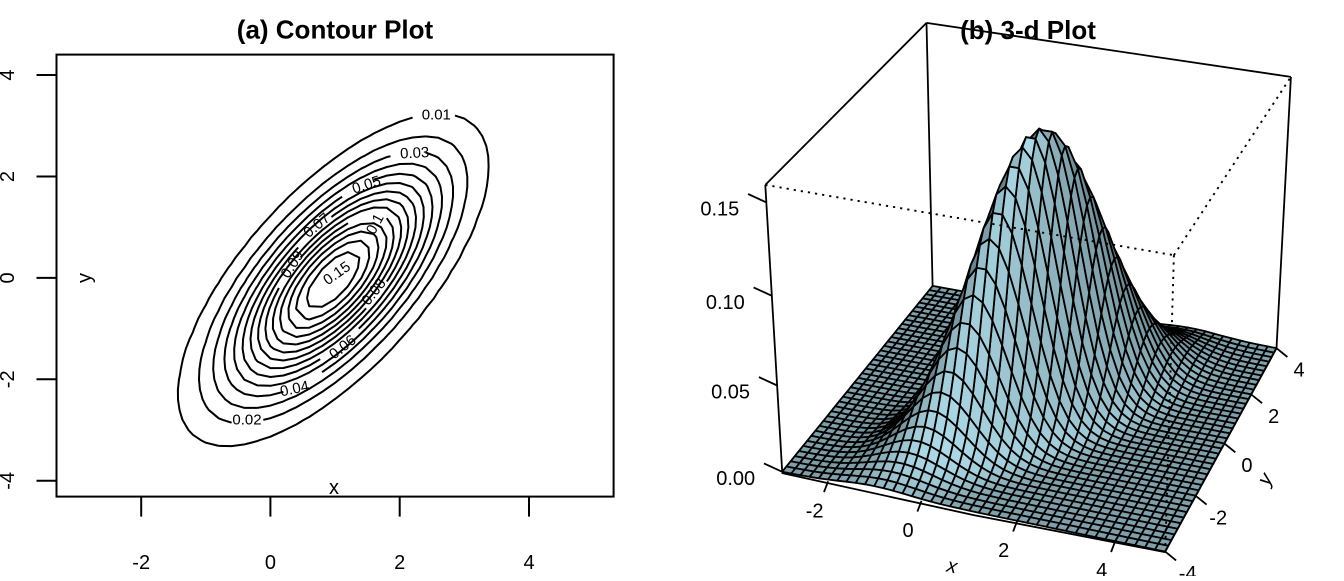 The width and height of the screenshot is (1344, 581). What do you see at coordinates (246, 420) in the screenshot?
I see `svg-text: 0.02` at bounding box center [246, 420].